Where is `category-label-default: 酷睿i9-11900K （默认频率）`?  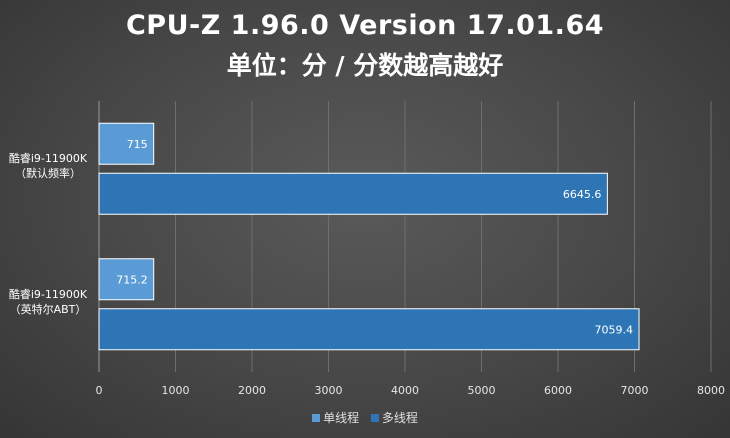 category-label-default: 酷睿i9-11900K （默认频率） is located at coordinates (48, 166).